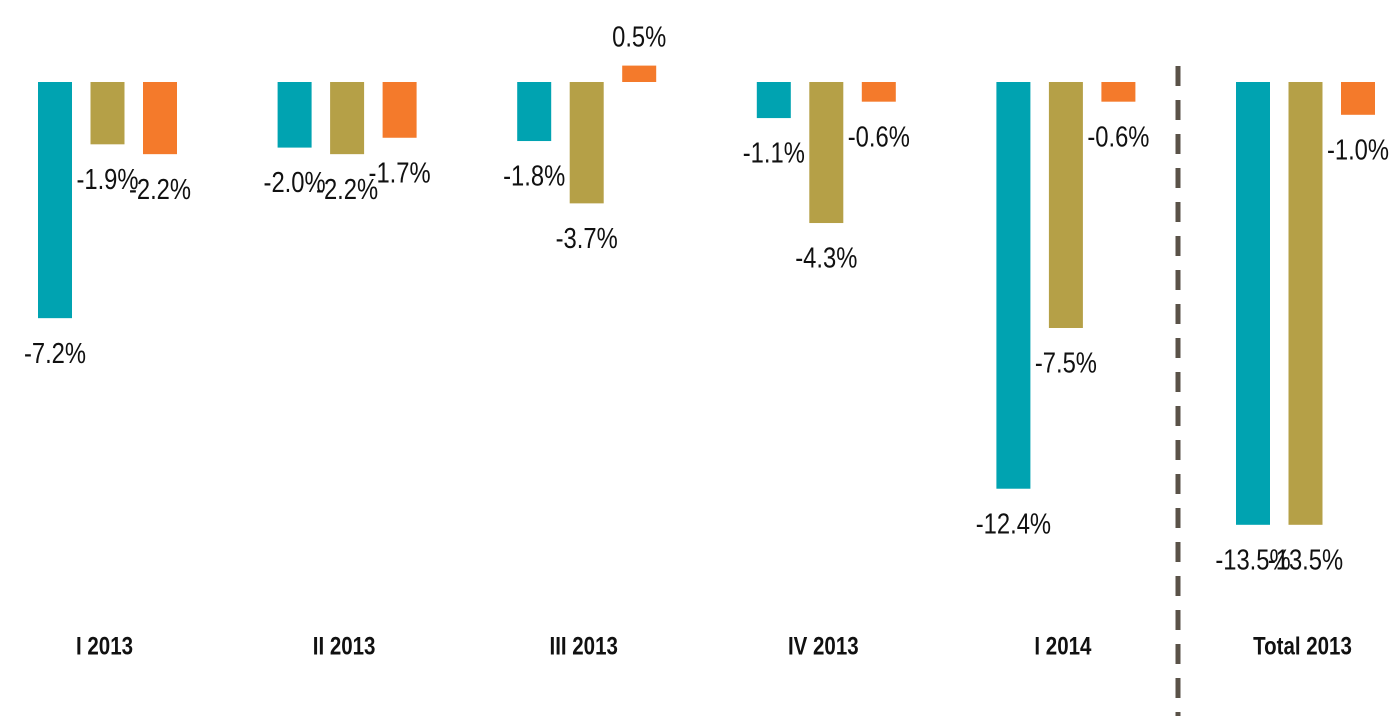  What do you see at coordinates (1302, 646) in the screenshot?
I see `x-tick-label: Total 2013` at bounding box center [1302, 646].